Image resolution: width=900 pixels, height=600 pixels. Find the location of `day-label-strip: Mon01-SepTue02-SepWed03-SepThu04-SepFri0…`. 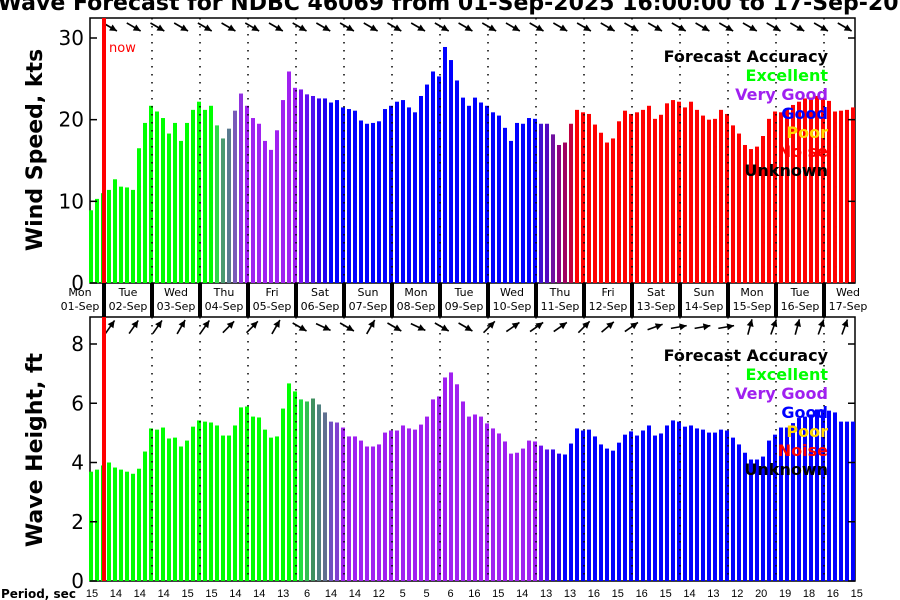

day-label-strip: Mon01-SepTue02-SepWed03-SepThu04-SepFri0… is located at coordinates (464, 300).